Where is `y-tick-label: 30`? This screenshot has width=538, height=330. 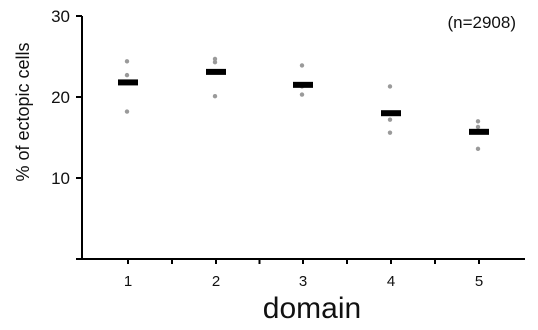 y-tick-label: 30 is located at coordinates (60, 16).